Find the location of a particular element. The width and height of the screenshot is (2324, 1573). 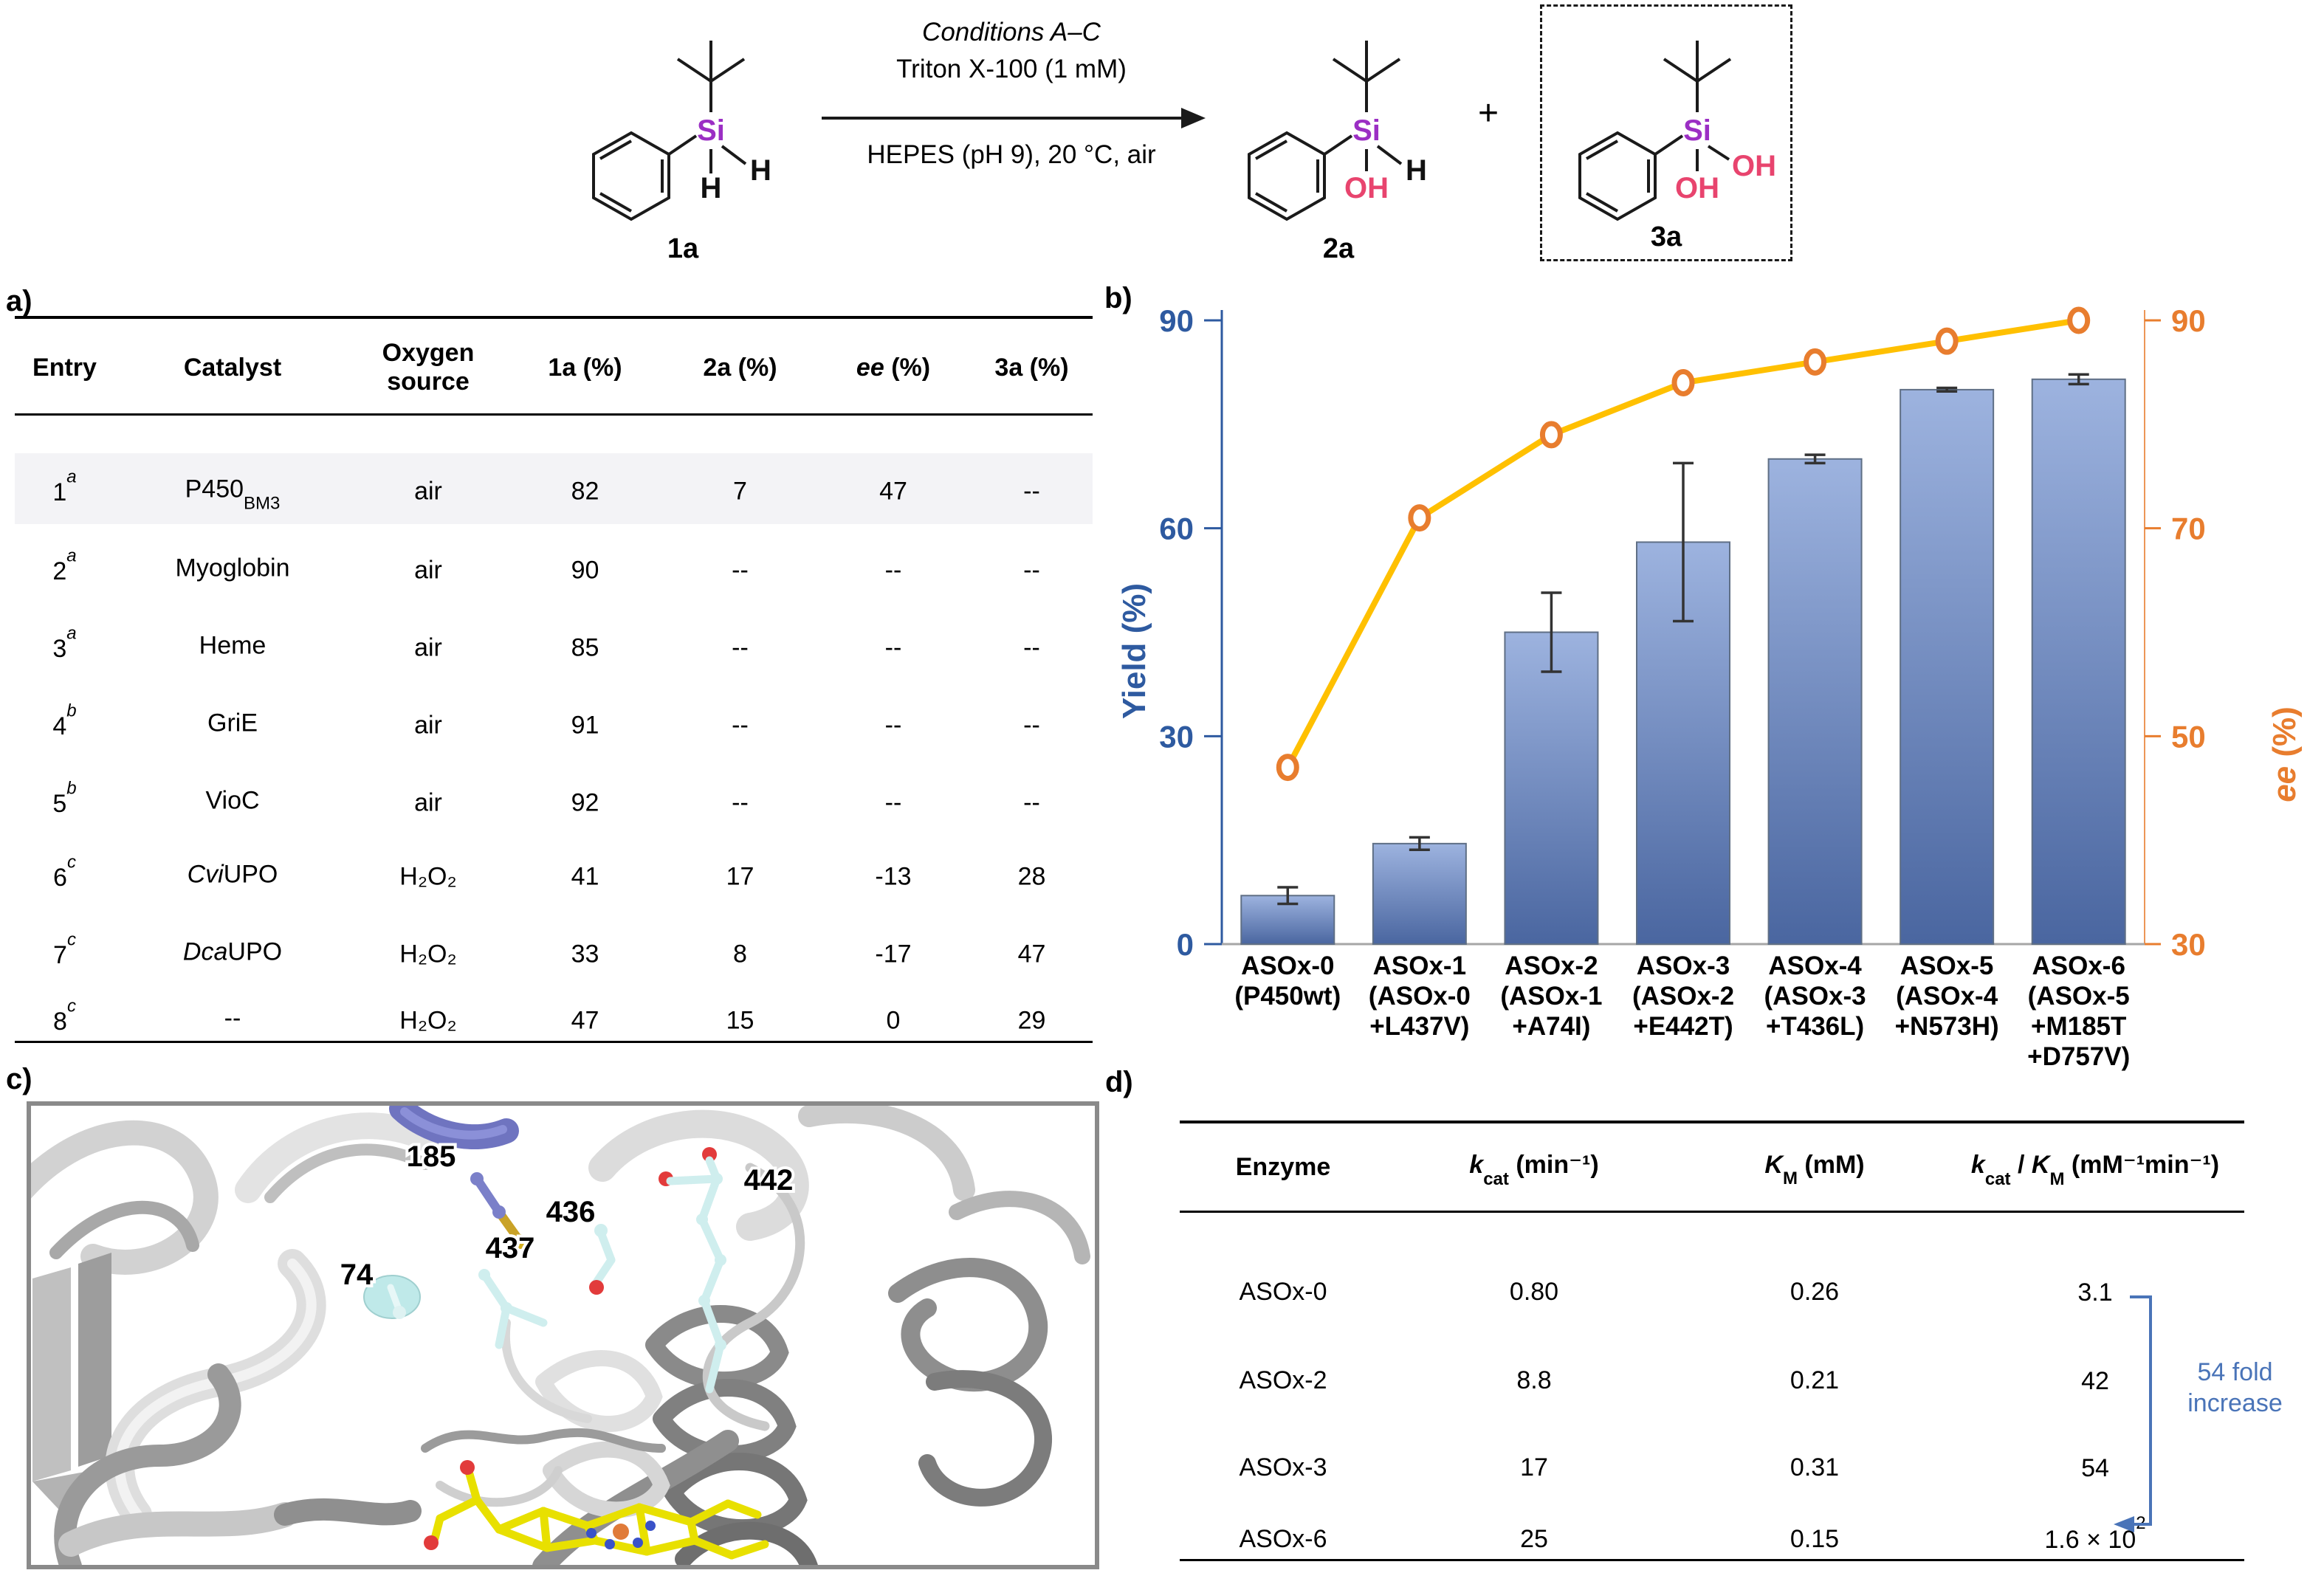

protein-structure-image: 185 74 437 436 442 is located at coordinates (563, 1335).